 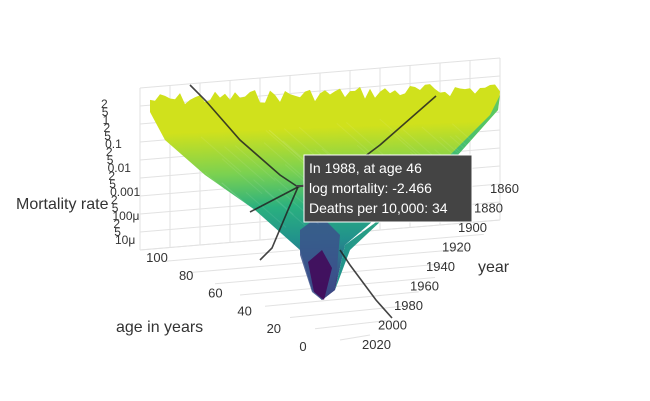 What do you see at coordinates (274, 328) in the screenshot?
I see `x-tick-label: 20` at bounding box center [274, 328].